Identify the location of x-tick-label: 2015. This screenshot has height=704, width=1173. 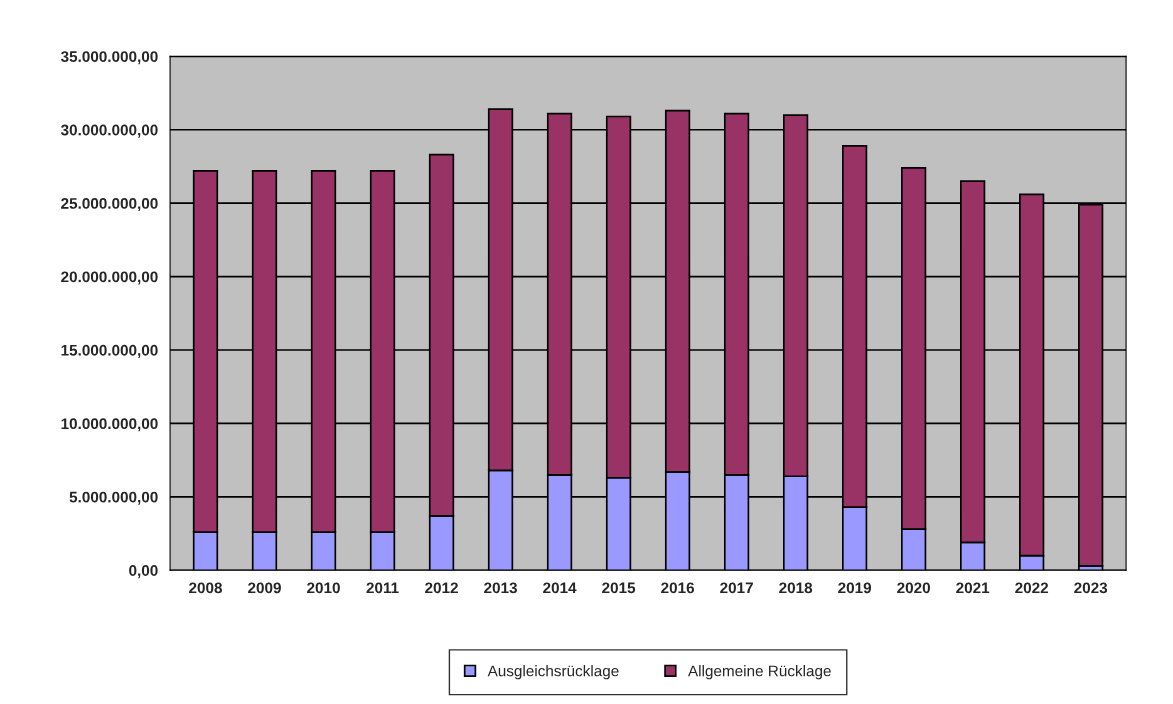
(619, 588).